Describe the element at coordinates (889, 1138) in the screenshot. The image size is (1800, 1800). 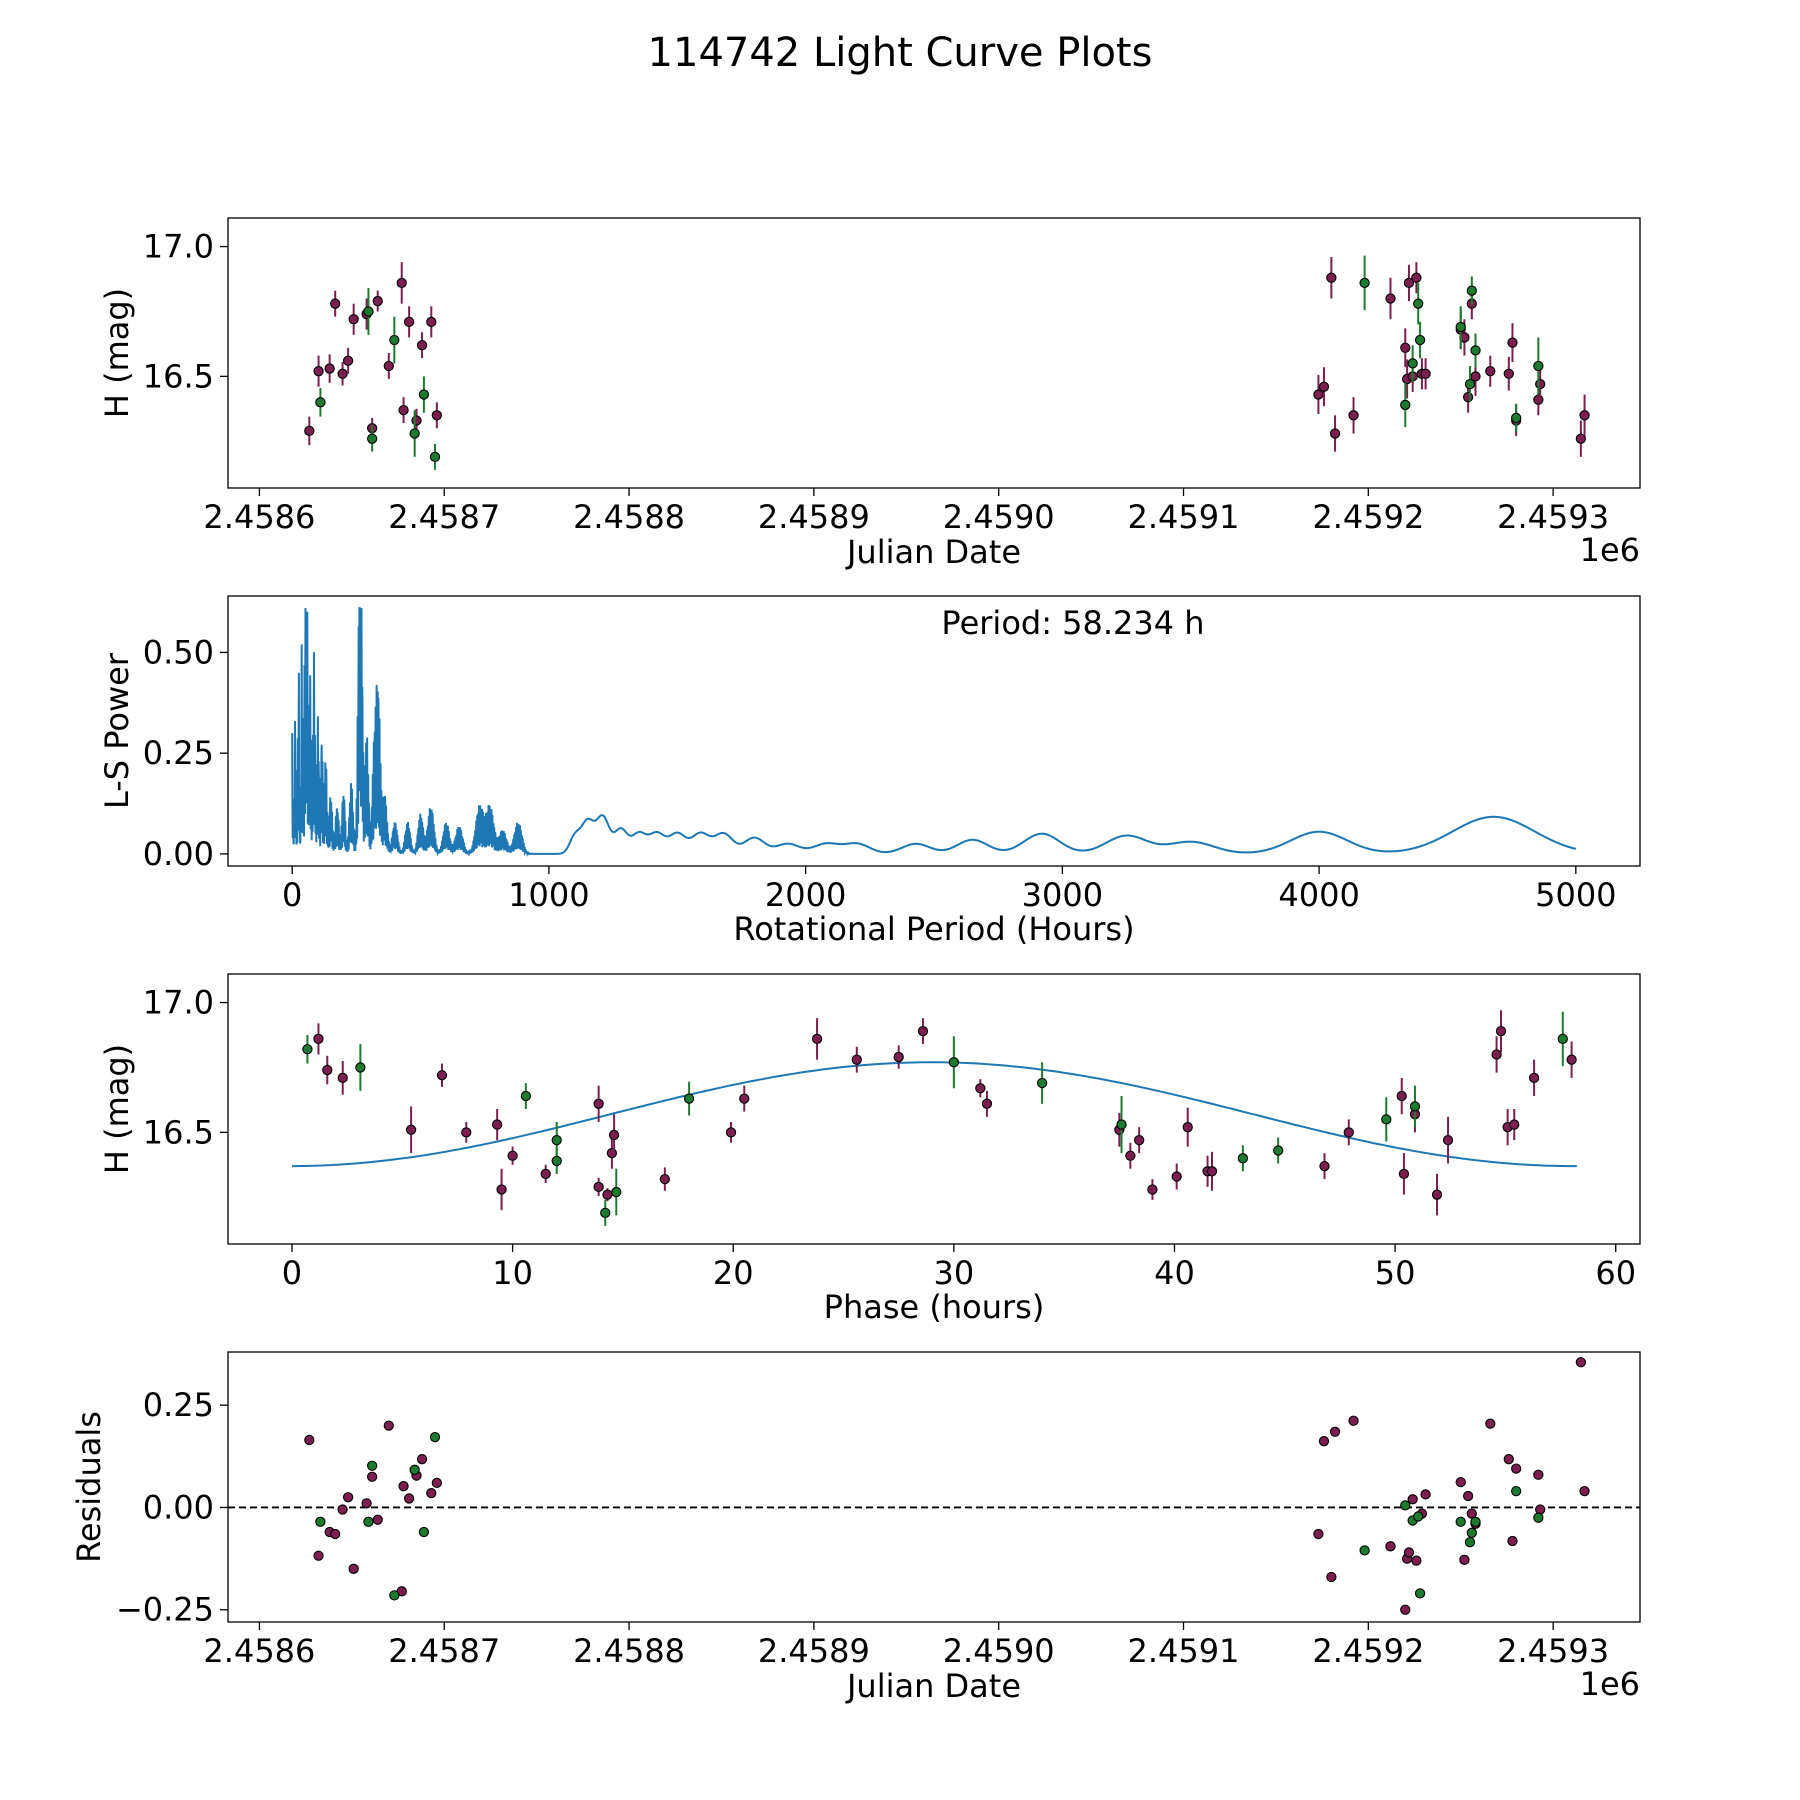
I see `phased-ticks: 0 10 20 30 40 50 60 16.5 17.0` at that location.